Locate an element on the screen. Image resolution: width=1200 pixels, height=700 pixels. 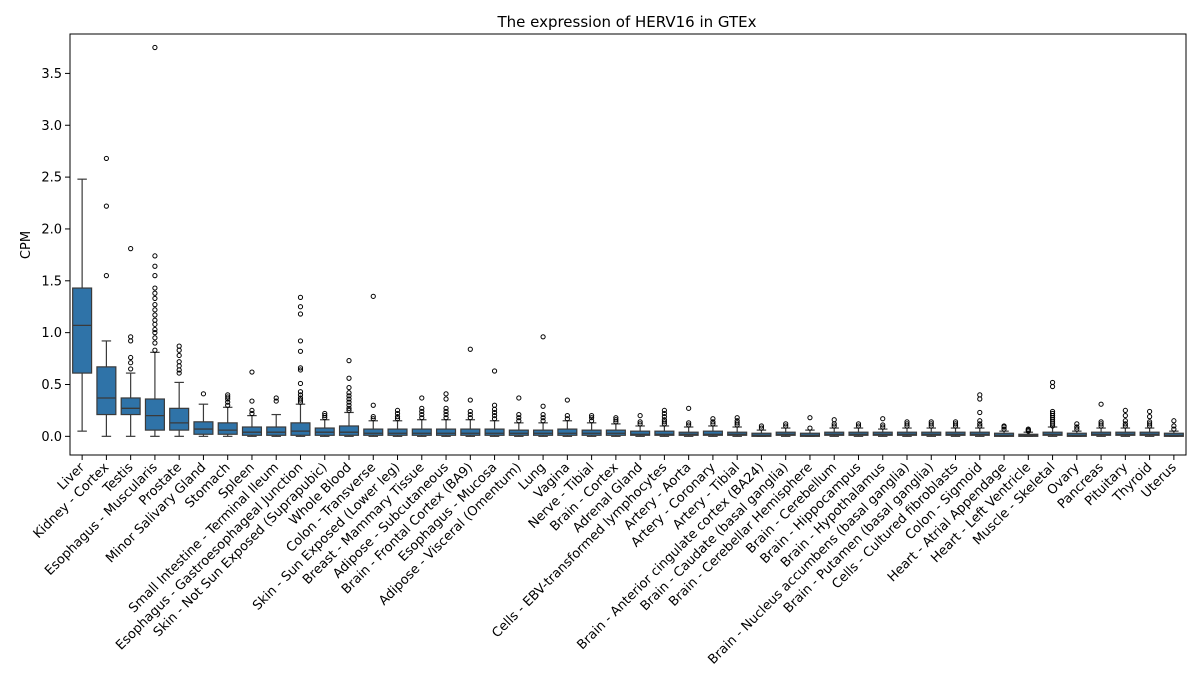
y-tick-label: 2.0 is located at coordinates (51, 229).